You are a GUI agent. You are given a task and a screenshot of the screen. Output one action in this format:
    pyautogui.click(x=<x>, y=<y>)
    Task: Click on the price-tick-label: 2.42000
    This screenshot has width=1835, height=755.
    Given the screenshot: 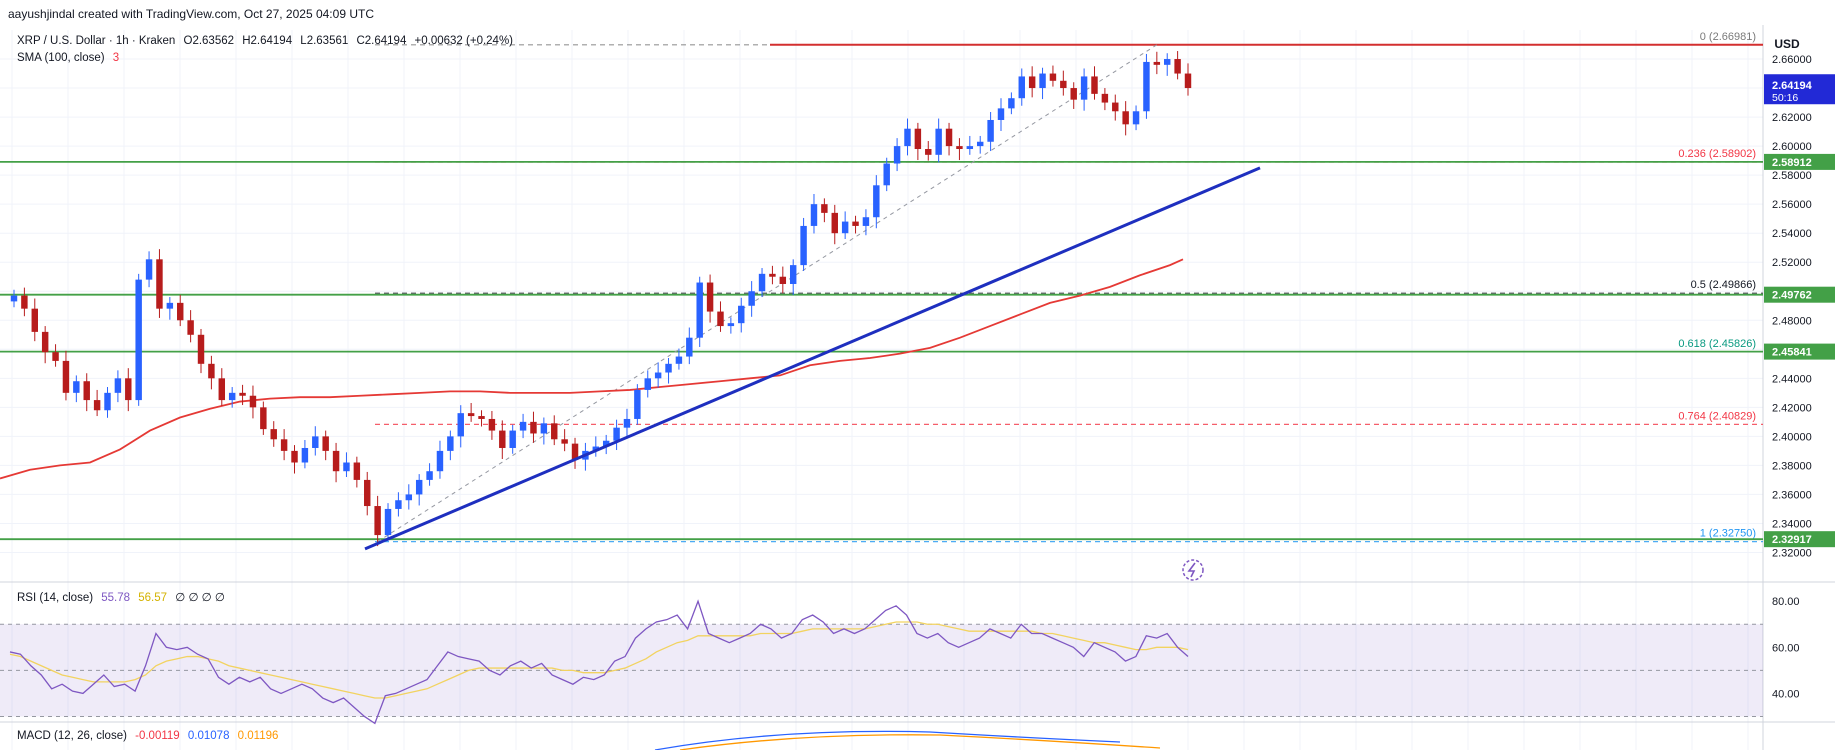 What is the action you would take?
    pyautogui.click(x=1792, y=408)
    